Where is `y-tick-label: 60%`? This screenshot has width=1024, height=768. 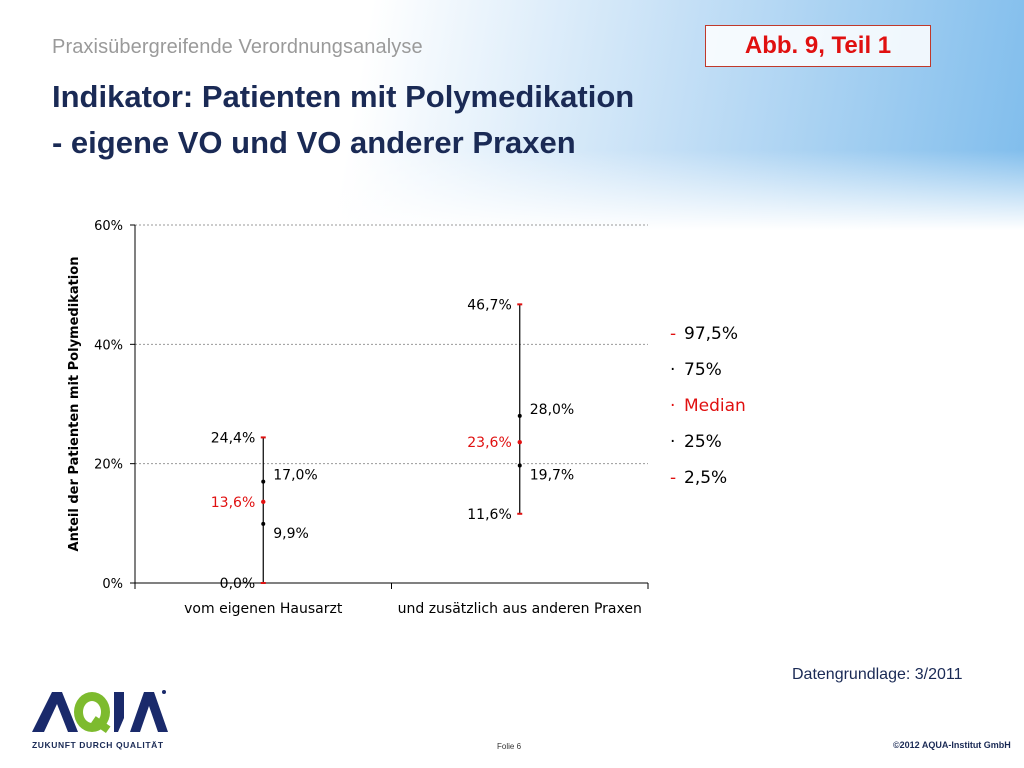
y-tick-label: 60% is located at coordinates (108, 226).